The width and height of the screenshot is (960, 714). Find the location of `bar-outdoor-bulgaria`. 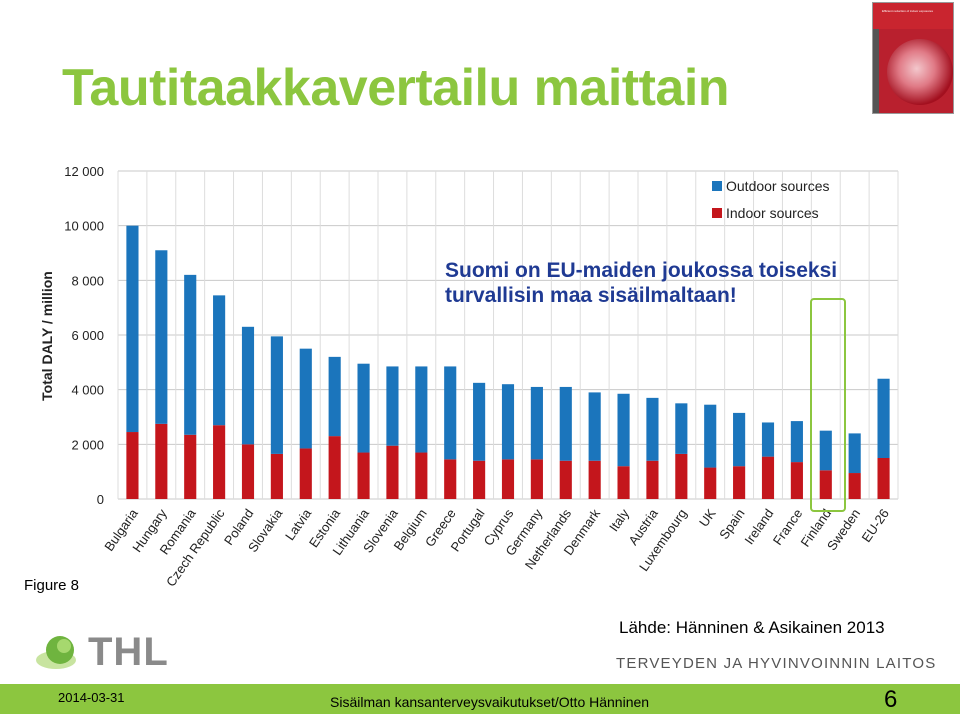

bar-outdoor-bulgaria is located at coordinates (132, 329).